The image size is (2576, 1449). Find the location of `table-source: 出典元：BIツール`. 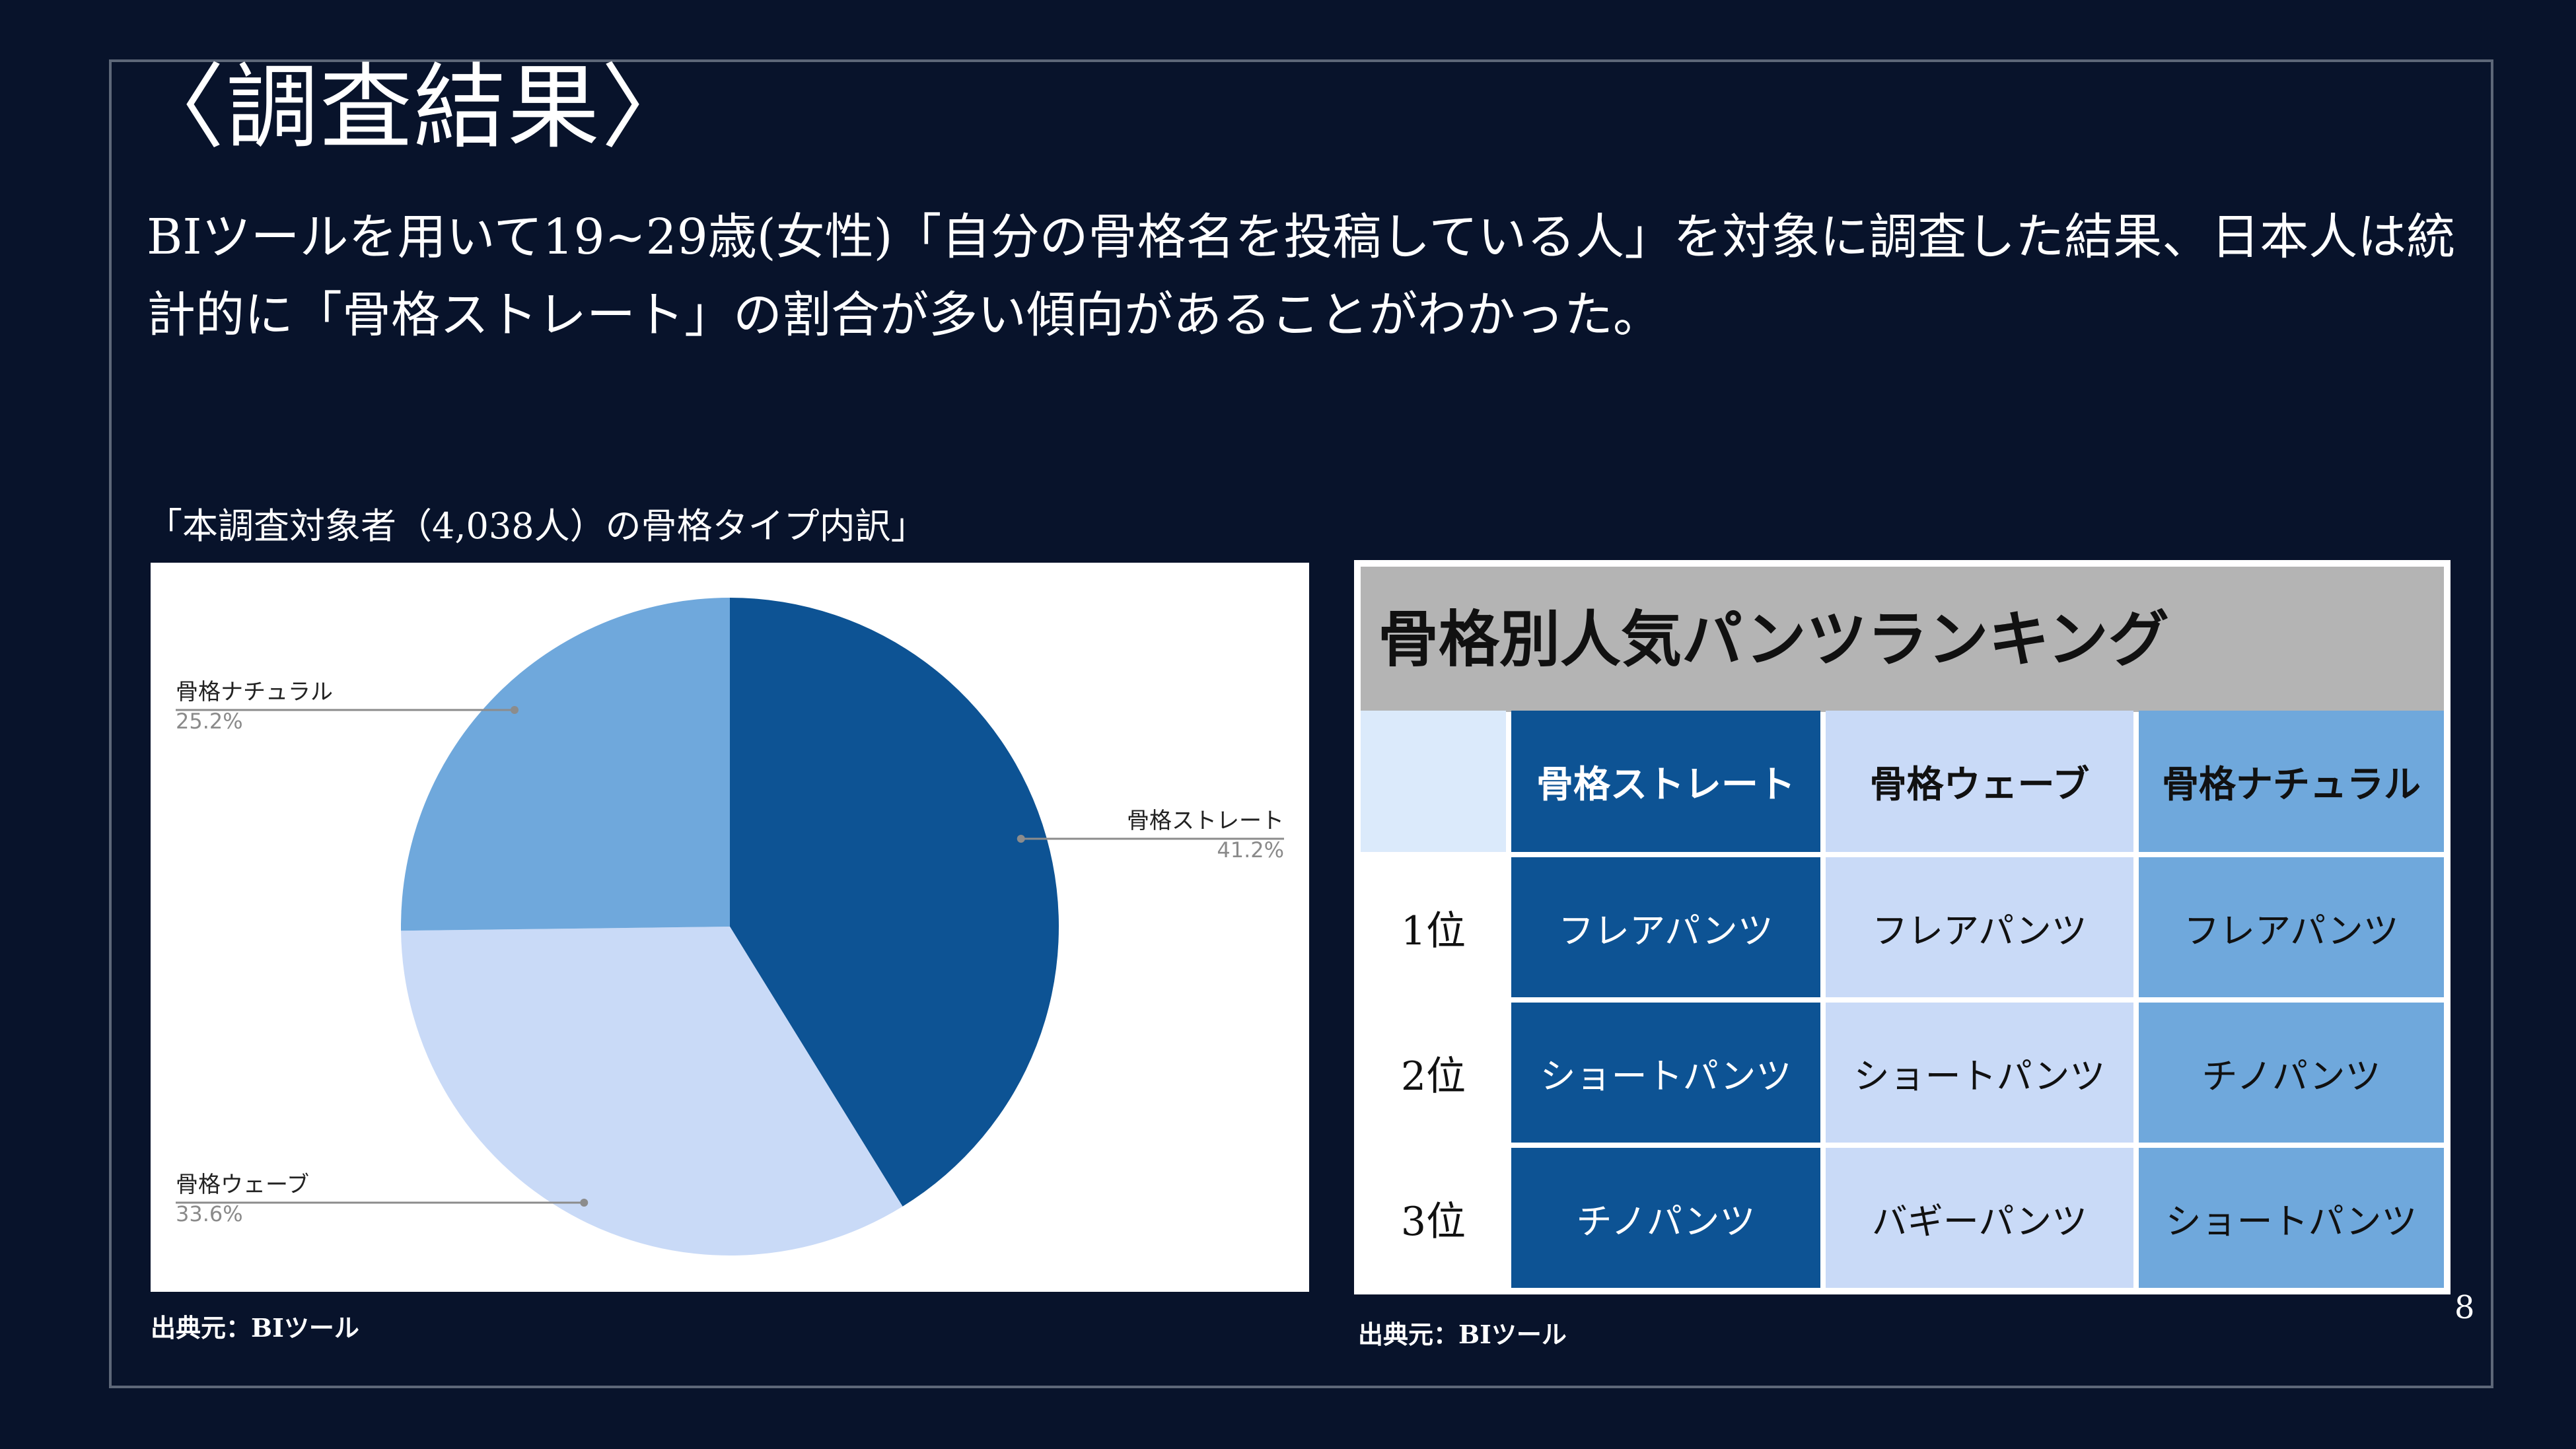

table-source: 出典元：BIツール is located at coordinates (1462, 1335).